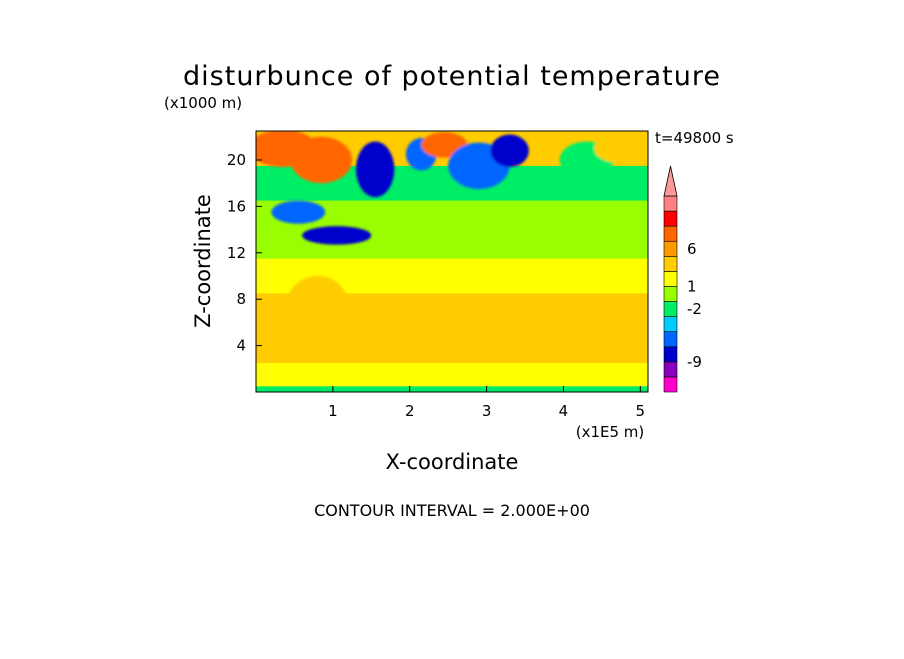 The width and height of the screenshot is (904, 659). I want to click on y-tick-label-4: 20, so click(236, 160).